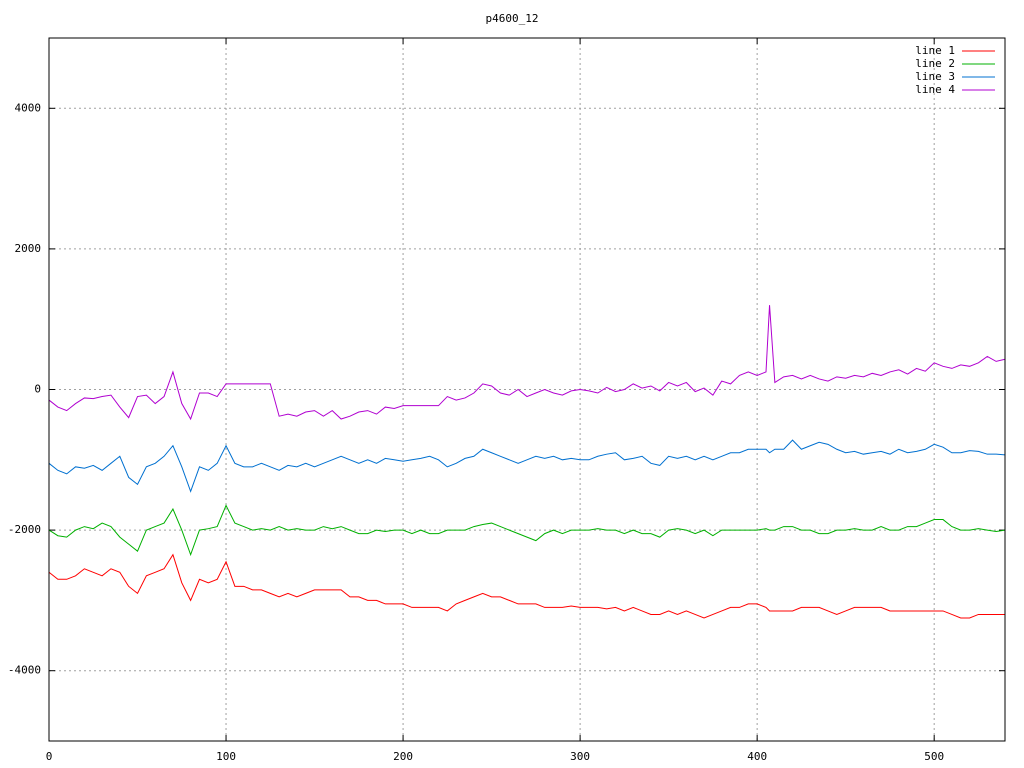 This screenshot has height=768, width=1024. I want to click on x-tick-label: 0, so click(49, 756).